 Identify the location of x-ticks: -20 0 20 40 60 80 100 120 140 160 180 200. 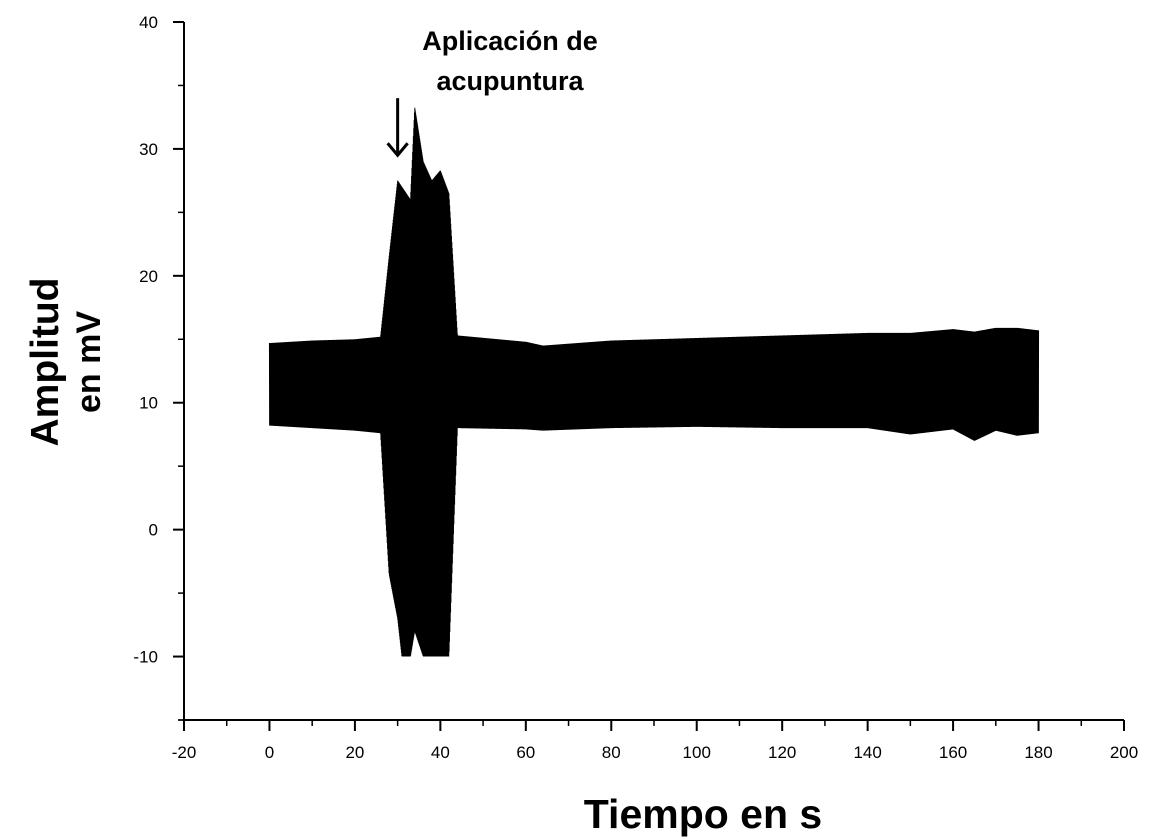
(655, 741).